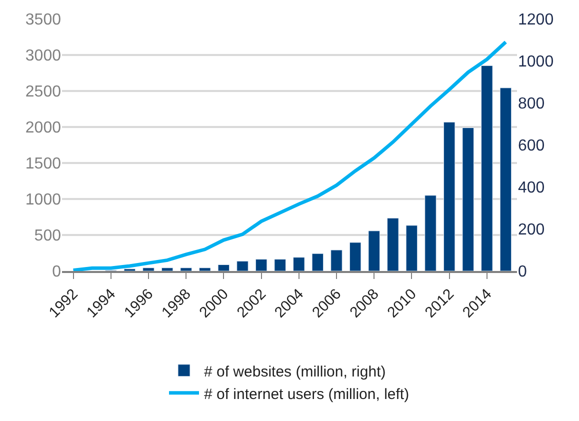 This screenshot has height=421, width=579. What do you see at coordinates (536, 62) in the screenshot?
I see `y2-tick-label: 1000` at bounding box center [536, 62].